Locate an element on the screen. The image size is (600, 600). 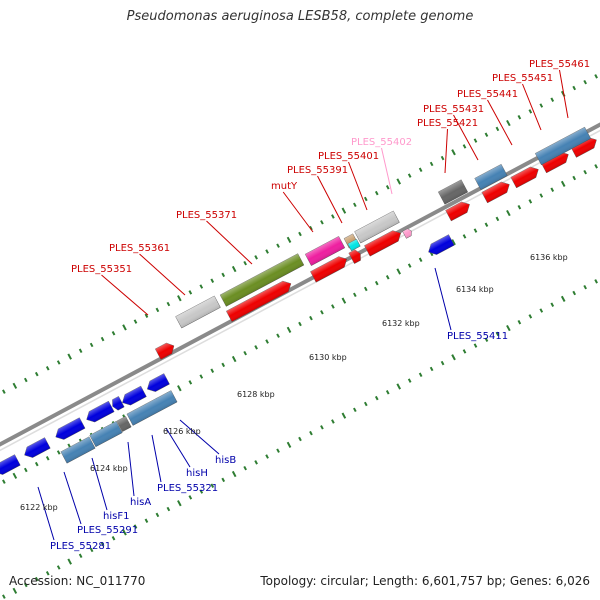
gene-gray-light is located at coordinates (198, 312).